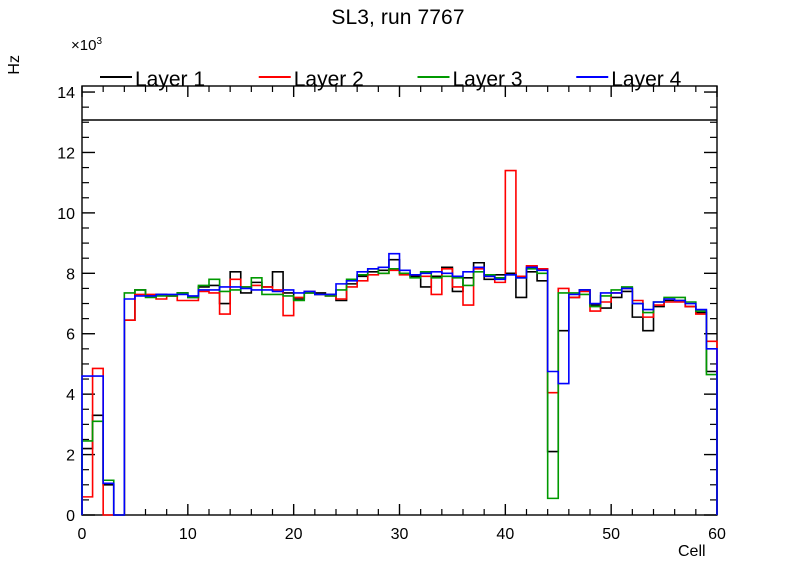 This screenshot has width=796, height=572. I want to click on x-tick-label: 60, so click(717, 534).